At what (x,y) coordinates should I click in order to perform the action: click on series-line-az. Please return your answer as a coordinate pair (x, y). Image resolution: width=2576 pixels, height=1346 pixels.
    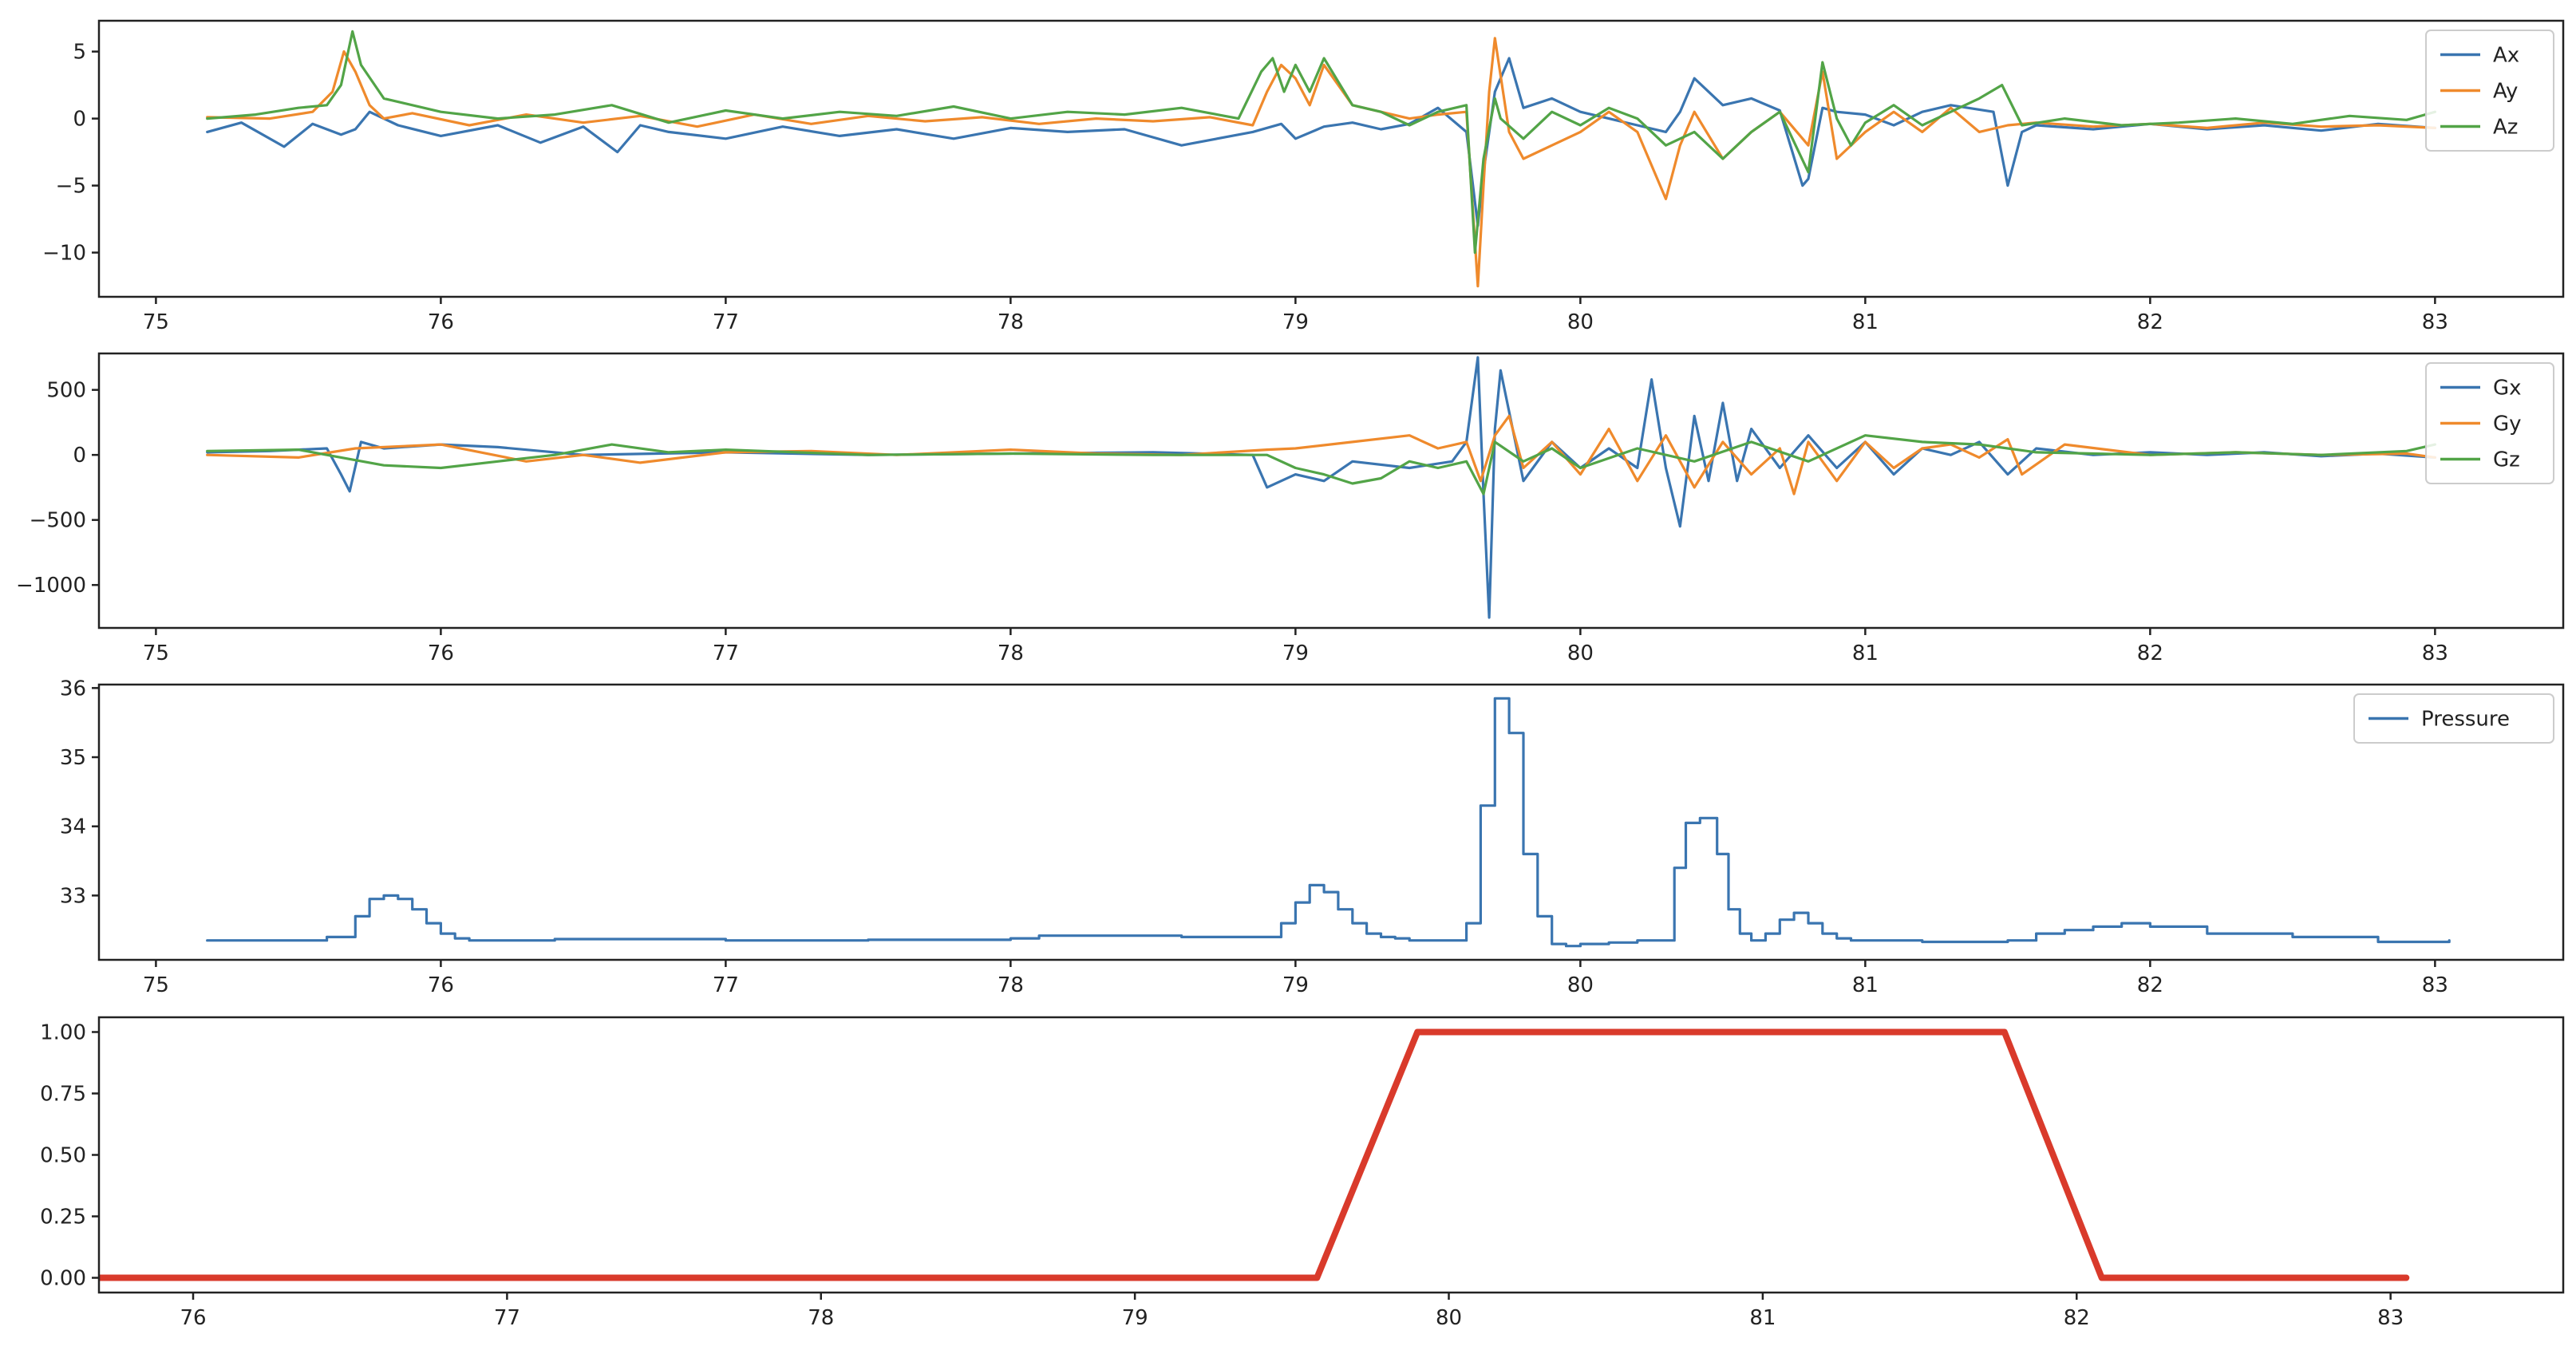
    Looking at the image, I should click on (1321, 142).